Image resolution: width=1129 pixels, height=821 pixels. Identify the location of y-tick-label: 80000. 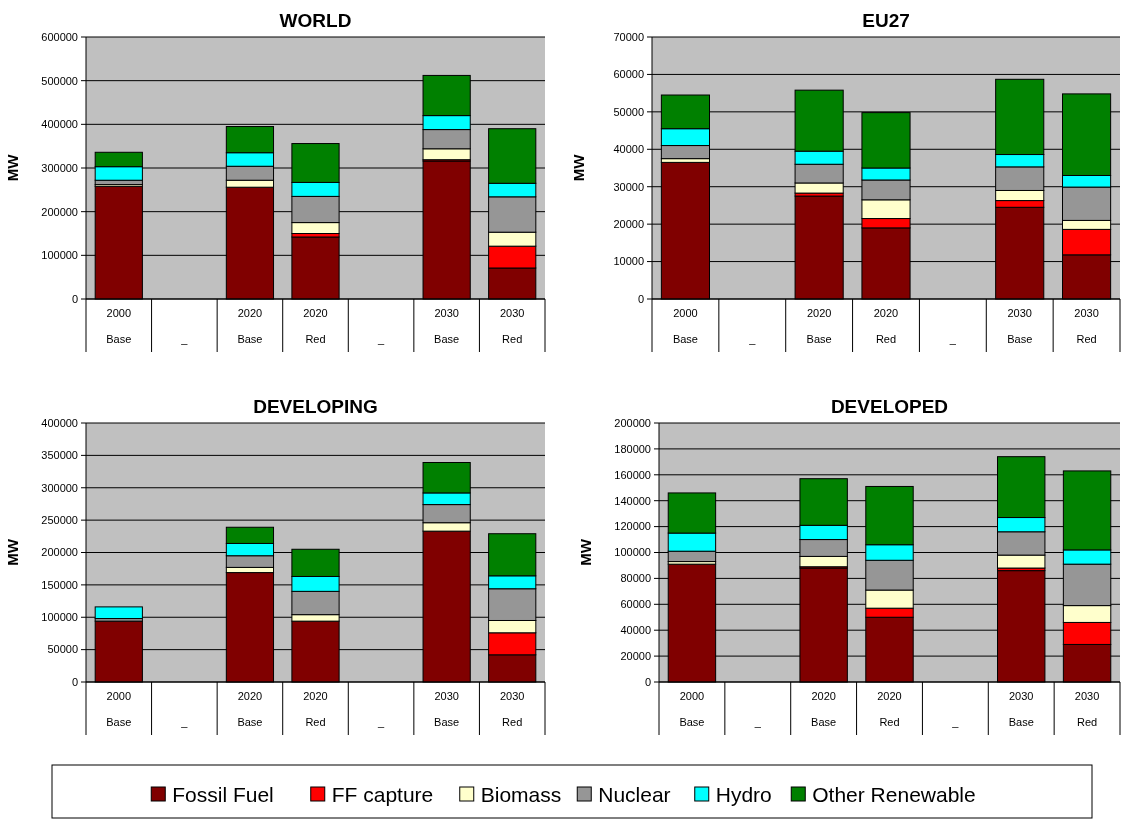
(635, 578).